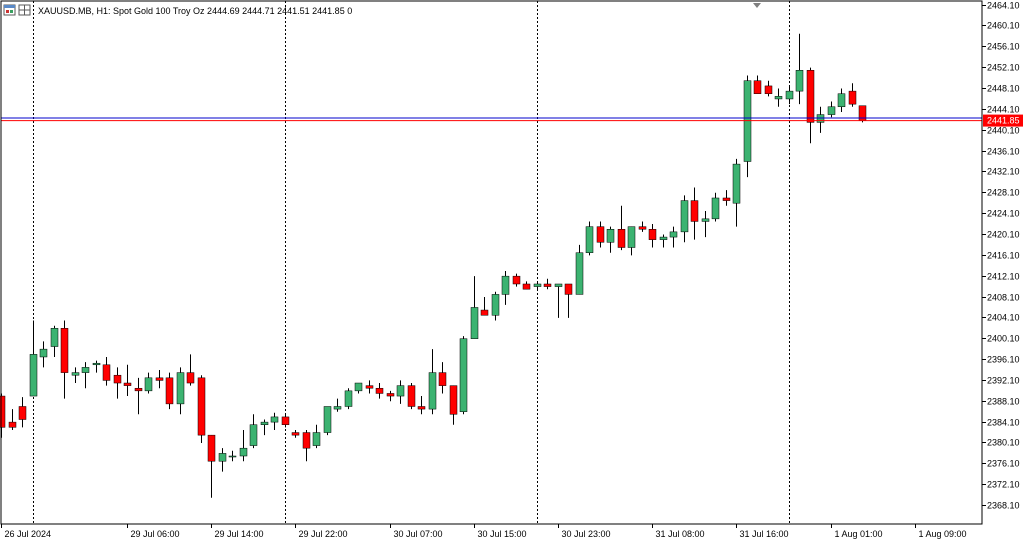 Image resolution: width=1024 pixels, height=542 pixels. What do you see at coordinates (1003, 68) in the screenshot?
I see `price-axis-label: 2452.10` at bounding box center [1003, 68].